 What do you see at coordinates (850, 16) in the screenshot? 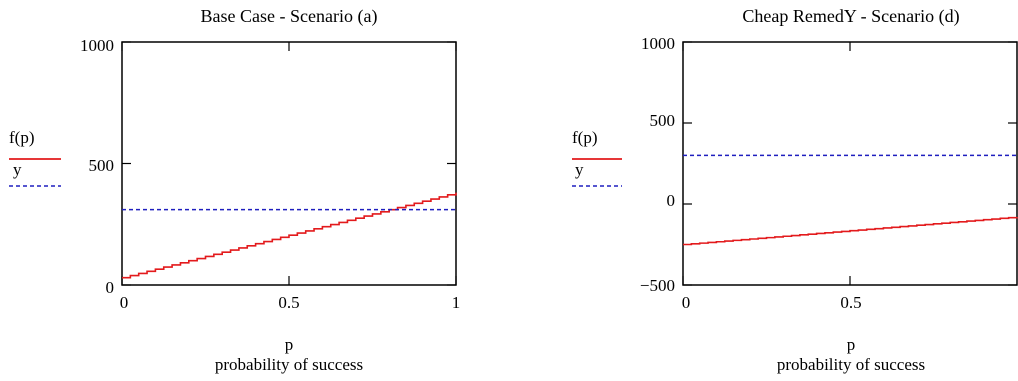
I see `chart-title: Cheap RemedY - Scenario (d)` at bounding box center [850, 16].